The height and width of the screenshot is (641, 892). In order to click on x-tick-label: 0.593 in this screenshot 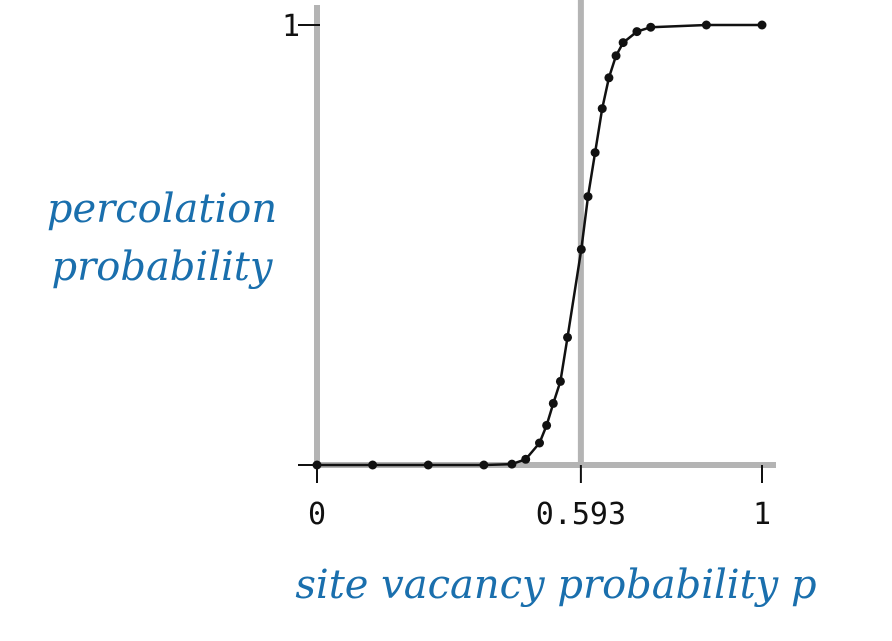, I will do `click(581, 514)`.